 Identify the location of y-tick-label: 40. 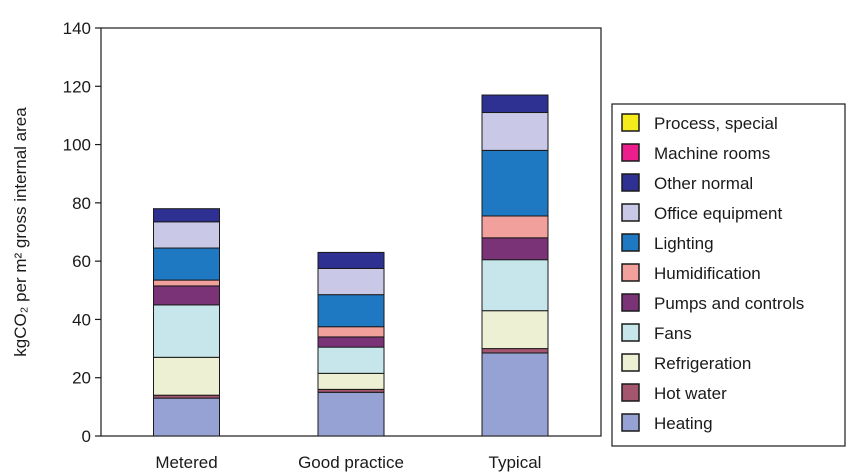
(81, 319).